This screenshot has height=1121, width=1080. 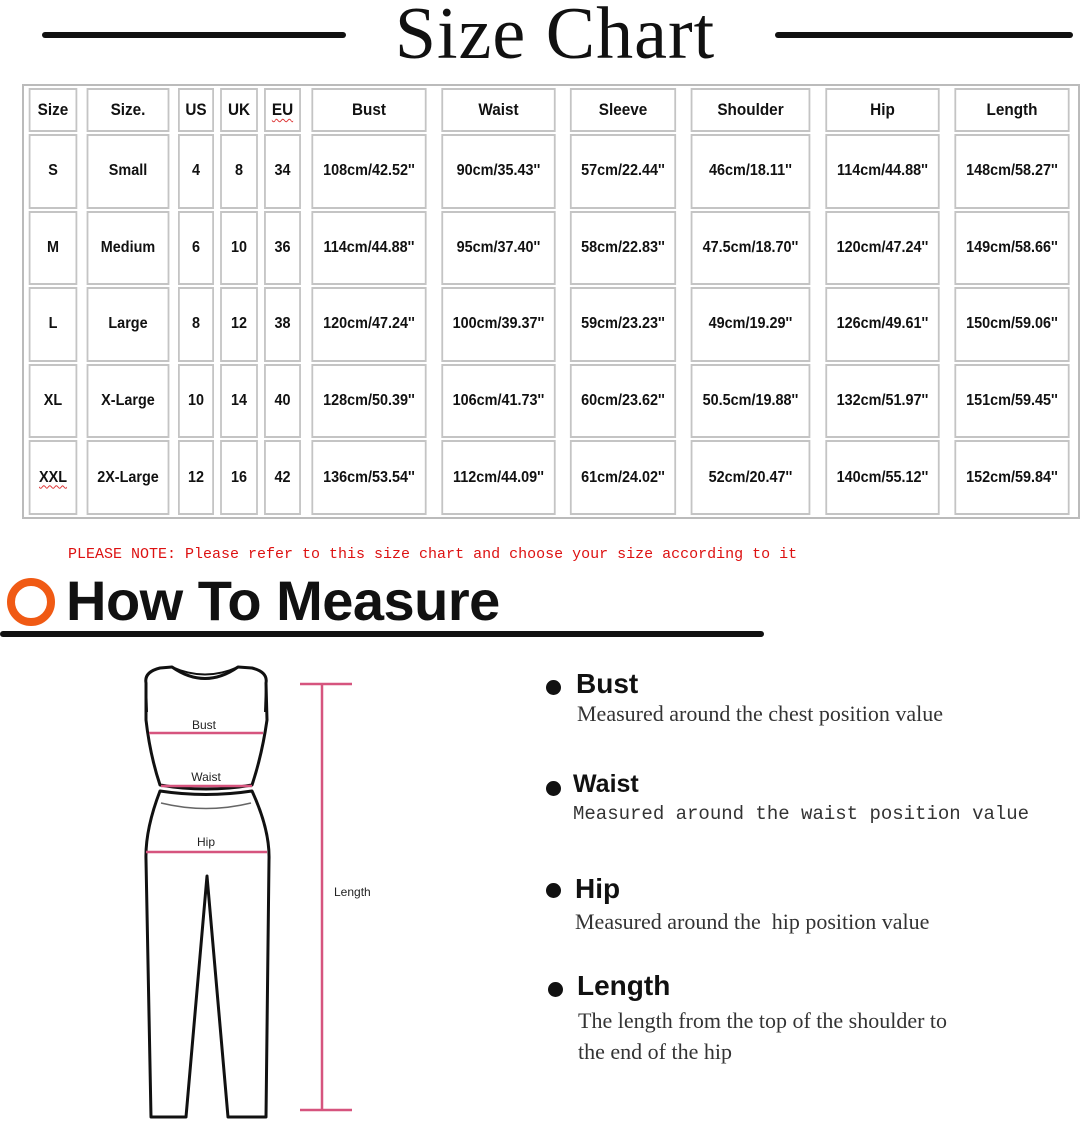 What do you see at coordinates (555, 37) in the screenshot?
I see `page-title: Size Chart` at bounding box center [555, 37].